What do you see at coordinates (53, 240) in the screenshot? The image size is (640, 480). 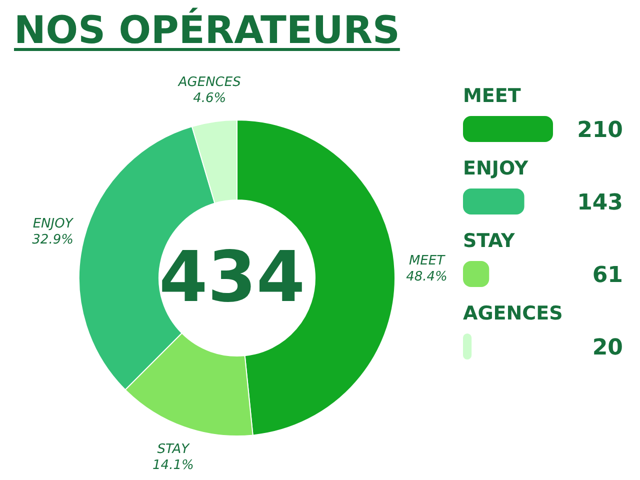 I see `data-label: 32.9%` at bounding box center [53, 240].